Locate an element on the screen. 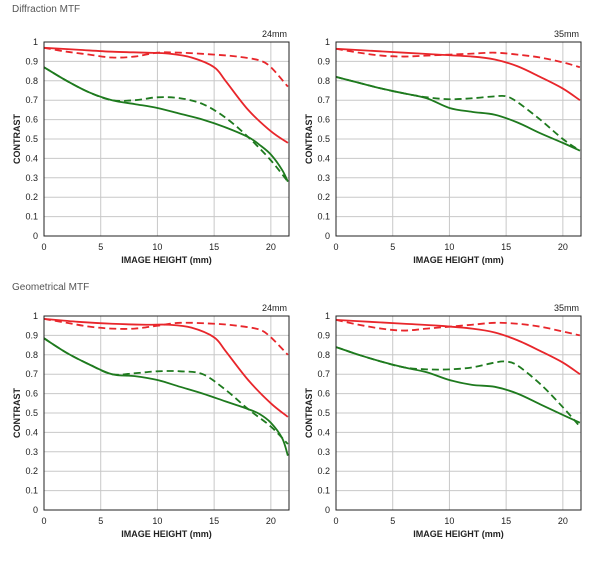  section-label-geometrical: Geometrical MTF is located at coordinates (51, 287).